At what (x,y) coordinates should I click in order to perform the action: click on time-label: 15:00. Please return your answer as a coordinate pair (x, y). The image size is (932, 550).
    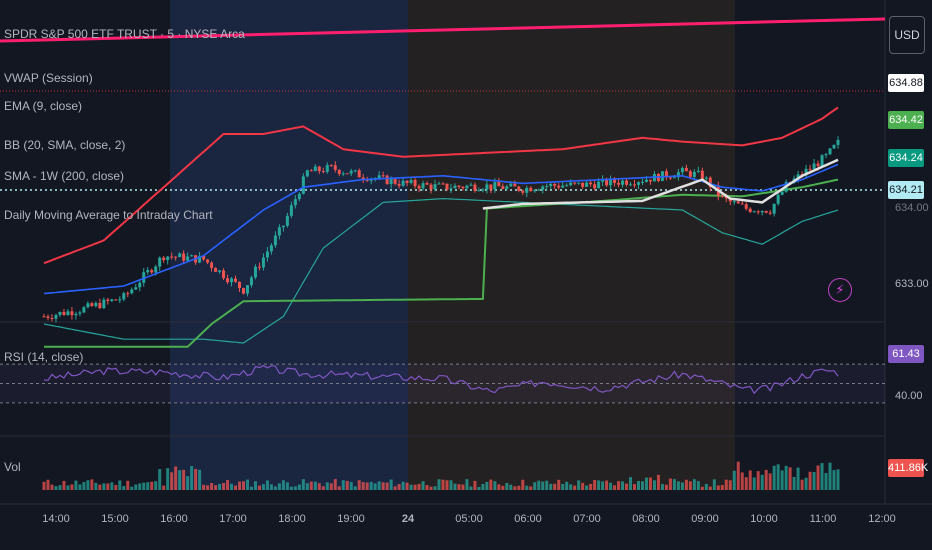
    Looking at the image, I should click on (115, 519).